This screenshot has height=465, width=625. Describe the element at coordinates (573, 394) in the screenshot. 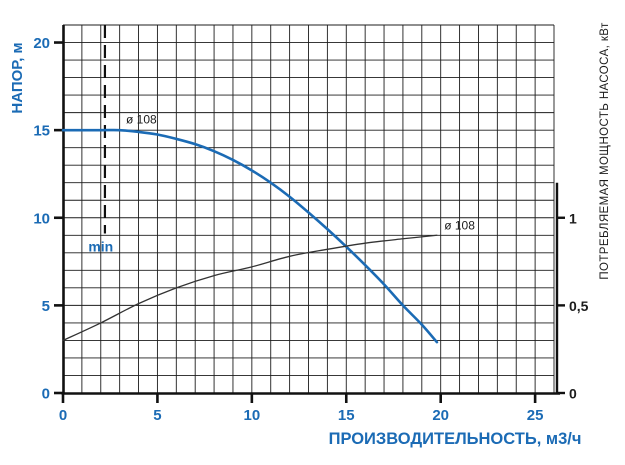

I see `y-right-tick-label: 0` at that location.